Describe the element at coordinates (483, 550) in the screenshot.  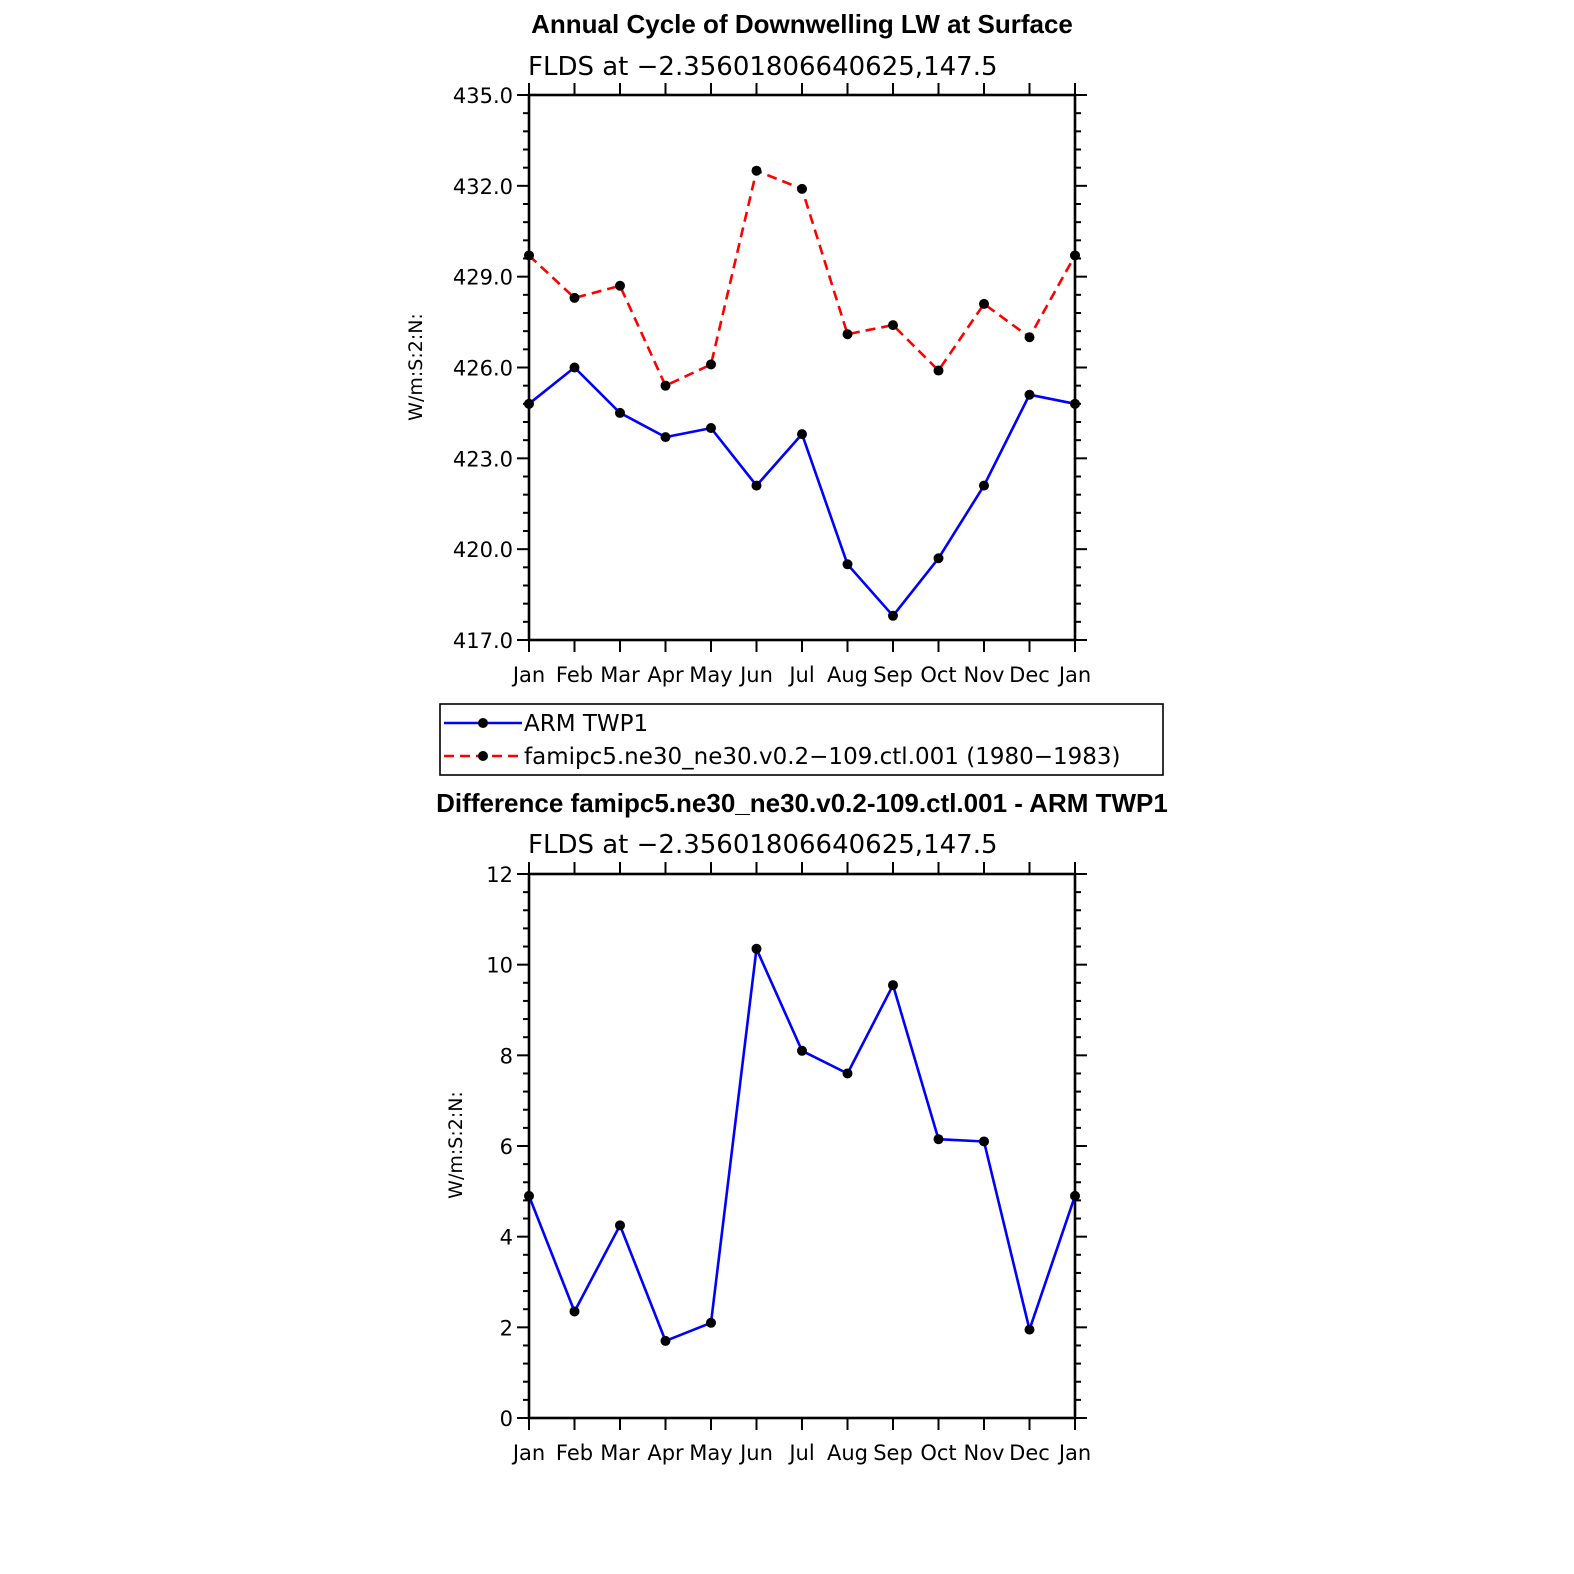
I see `y-tick-label: 420.0` at that location.